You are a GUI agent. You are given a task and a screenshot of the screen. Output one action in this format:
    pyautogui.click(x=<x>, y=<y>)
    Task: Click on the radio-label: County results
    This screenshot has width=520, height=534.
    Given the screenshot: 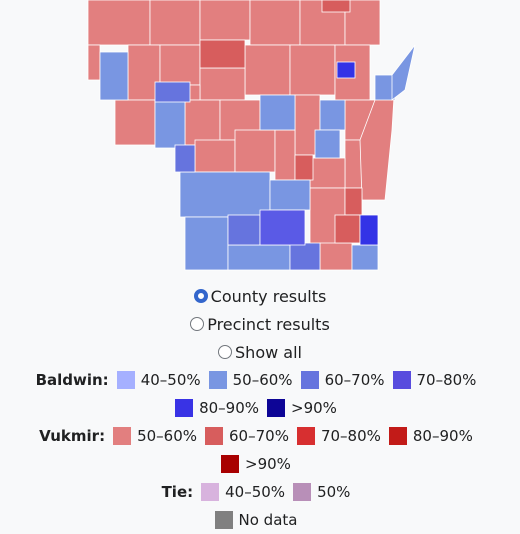 What is the action you would take?
    pyautogui.click(x=268, y=296)
    